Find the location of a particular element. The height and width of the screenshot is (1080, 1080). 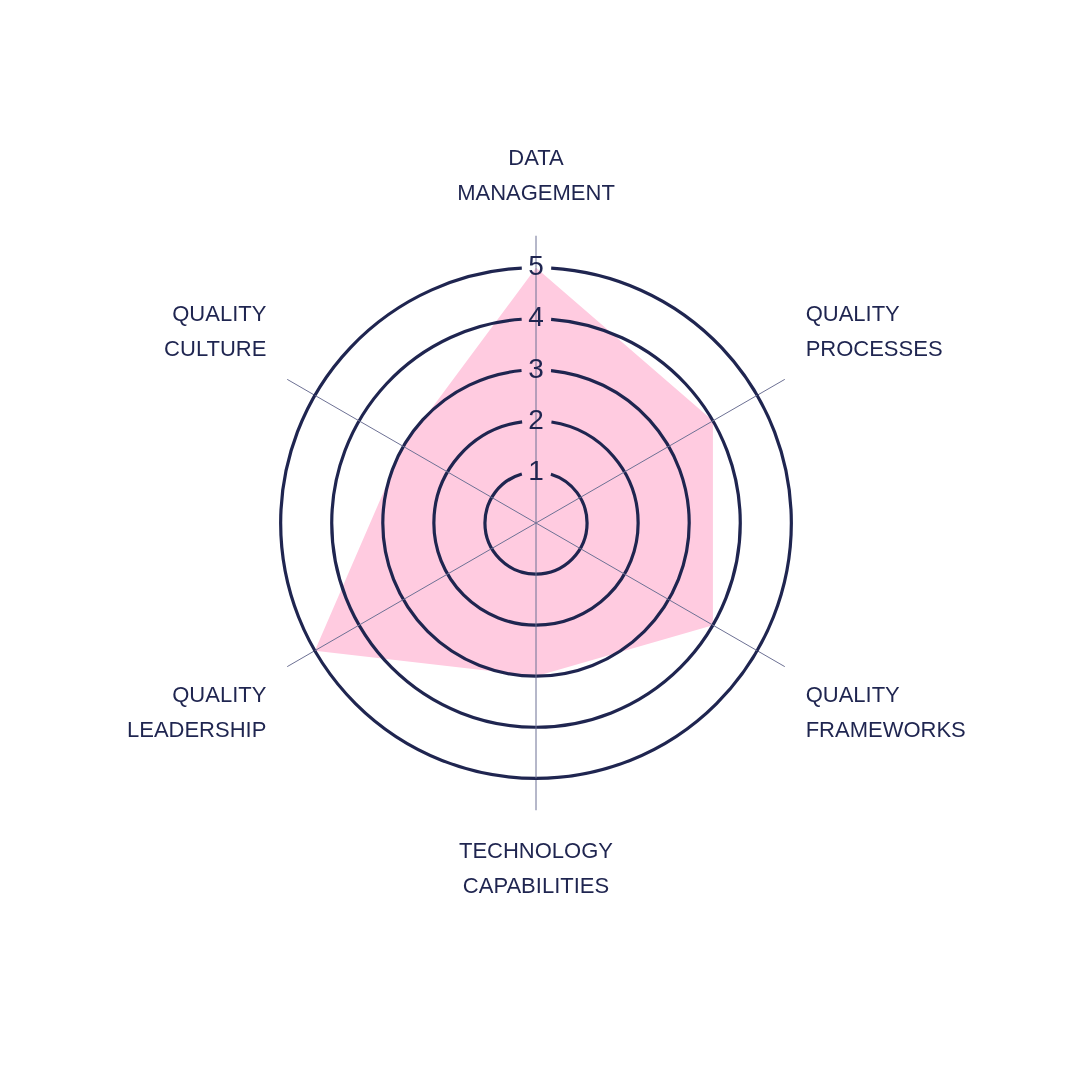

y-tick-label: 5 is located at coordinates (536, 266).